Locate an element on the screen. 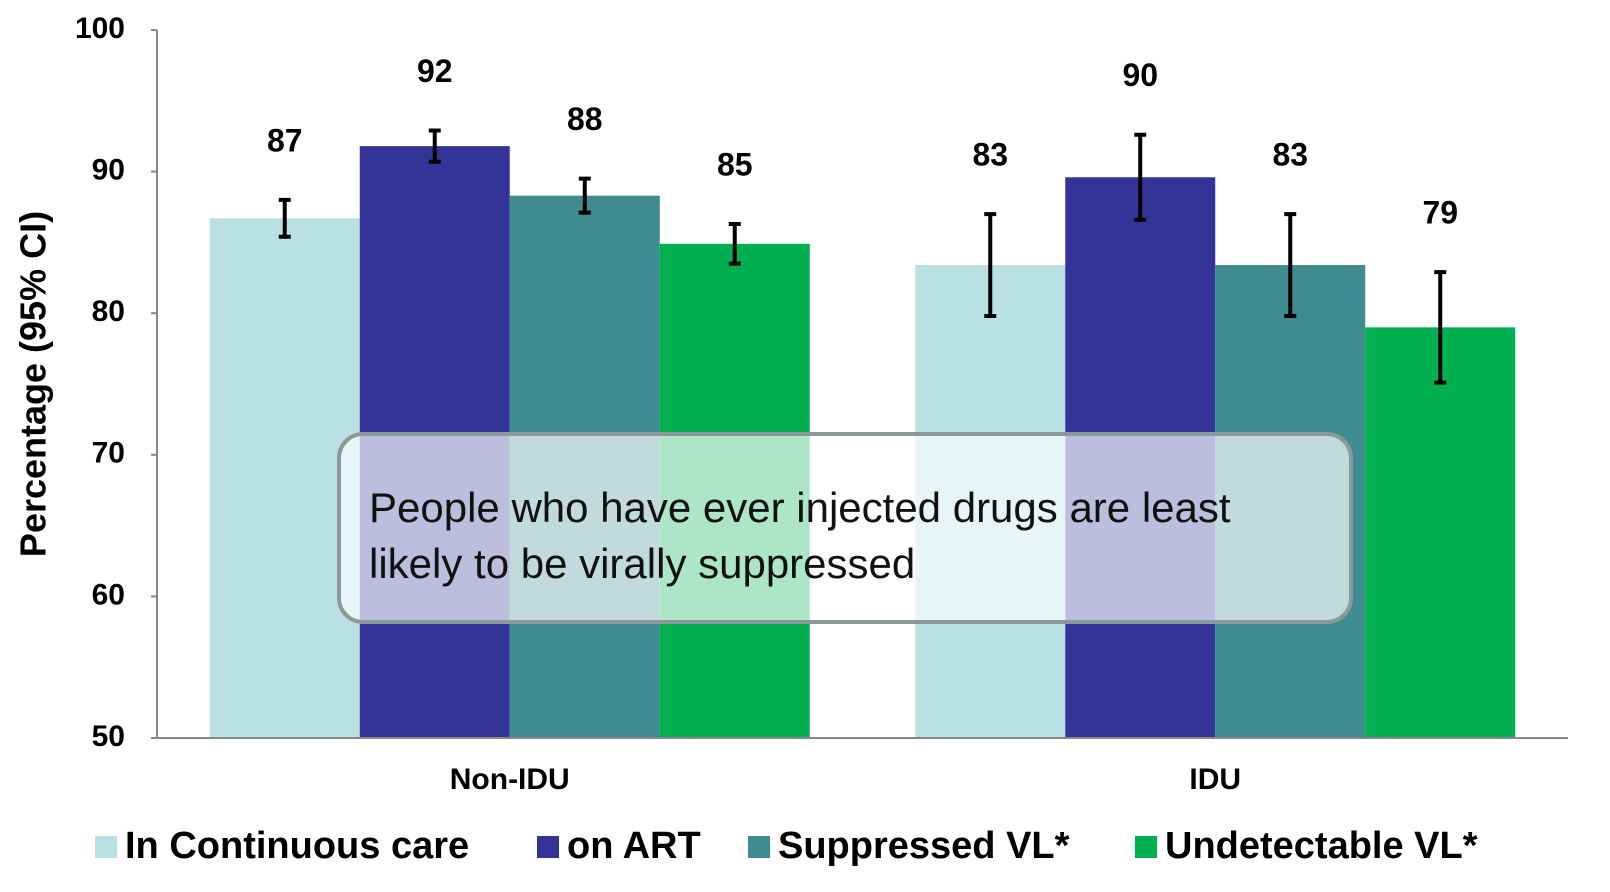 The image size is (1610, 892). y-tick-label: 60 is located at coordinates (108, 594).